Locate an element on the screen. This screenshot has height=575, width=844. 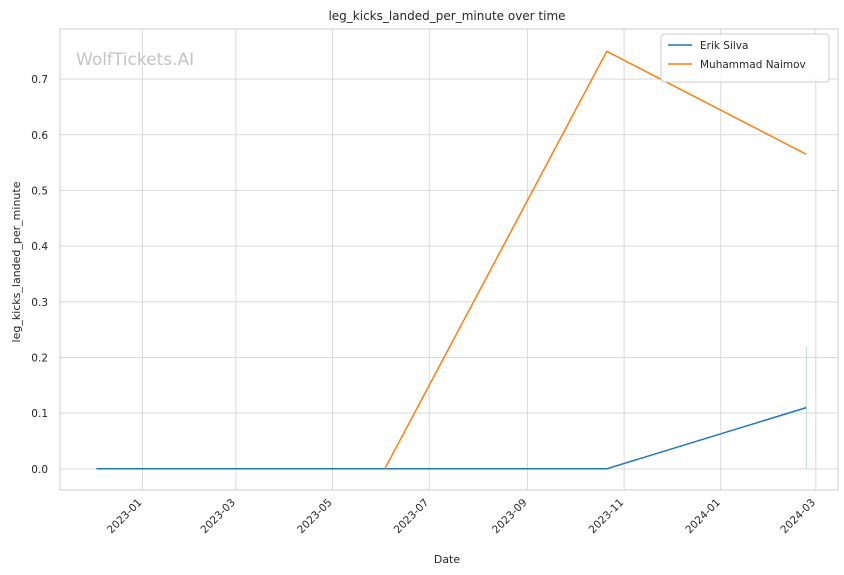
legend-label: Erik Silva is located at coordinates (724, 46).